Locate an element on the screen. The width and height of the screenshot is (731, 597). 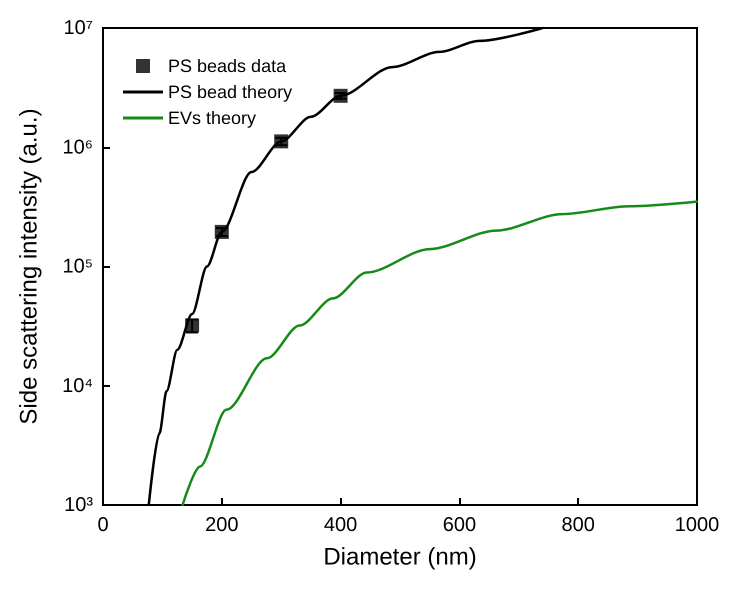
y-tick-label: 10⁷ is located at coordinates (78, 28).